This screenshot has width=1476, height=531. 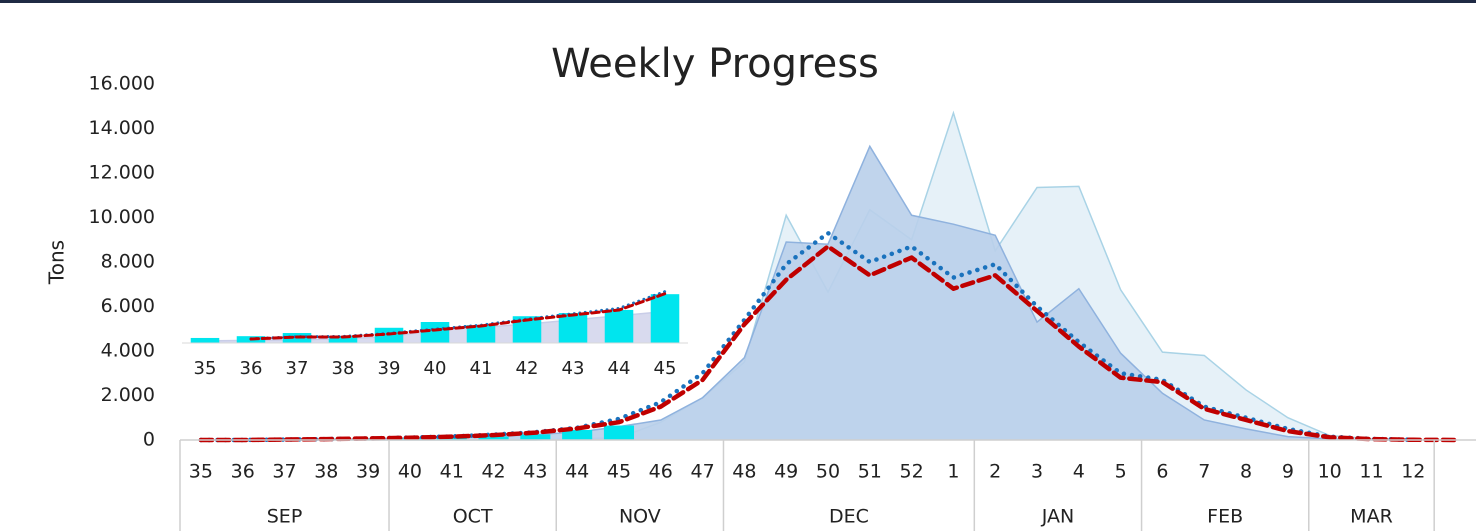 I want to click on x-tick-label: 8, so click(x=1246, y=472).